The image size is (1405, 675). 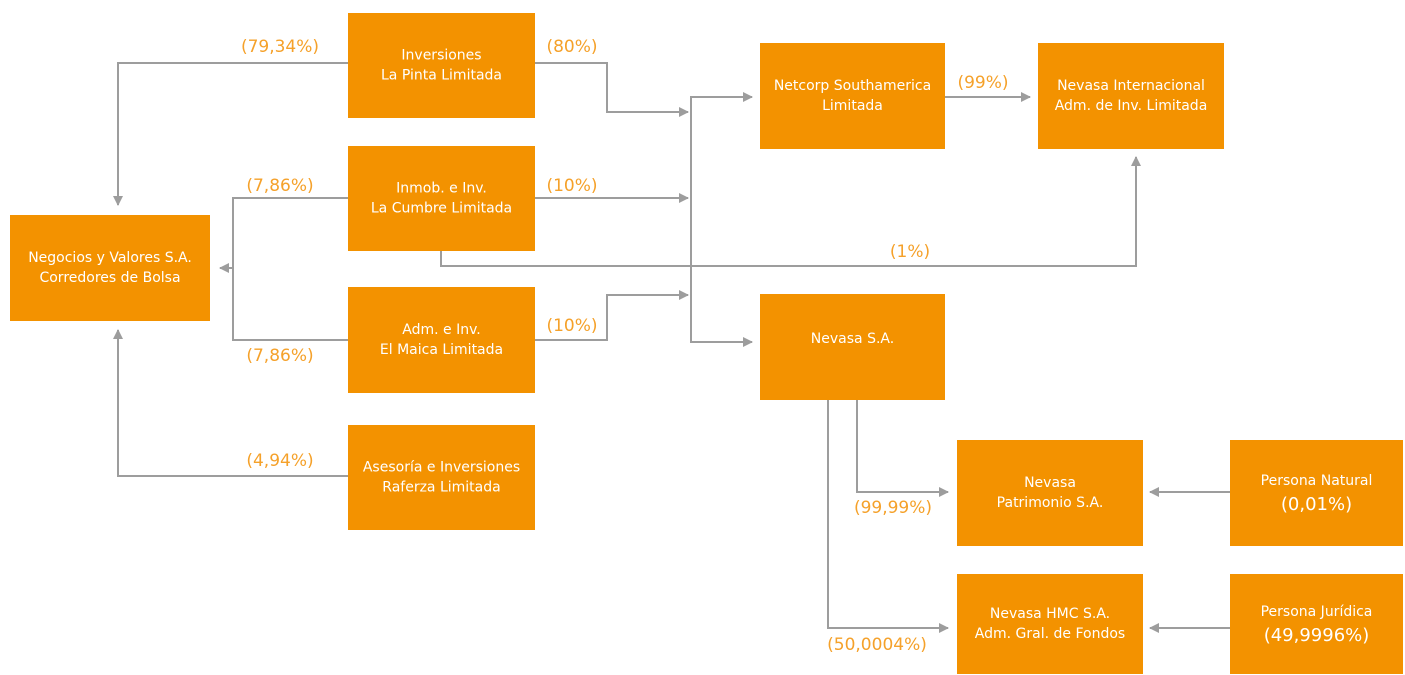 What do you see at coordinates (1050, 614) in the screenshot?
I see `node-label: Nevasa HMC S.A.` at bounding box center [1050, 614].